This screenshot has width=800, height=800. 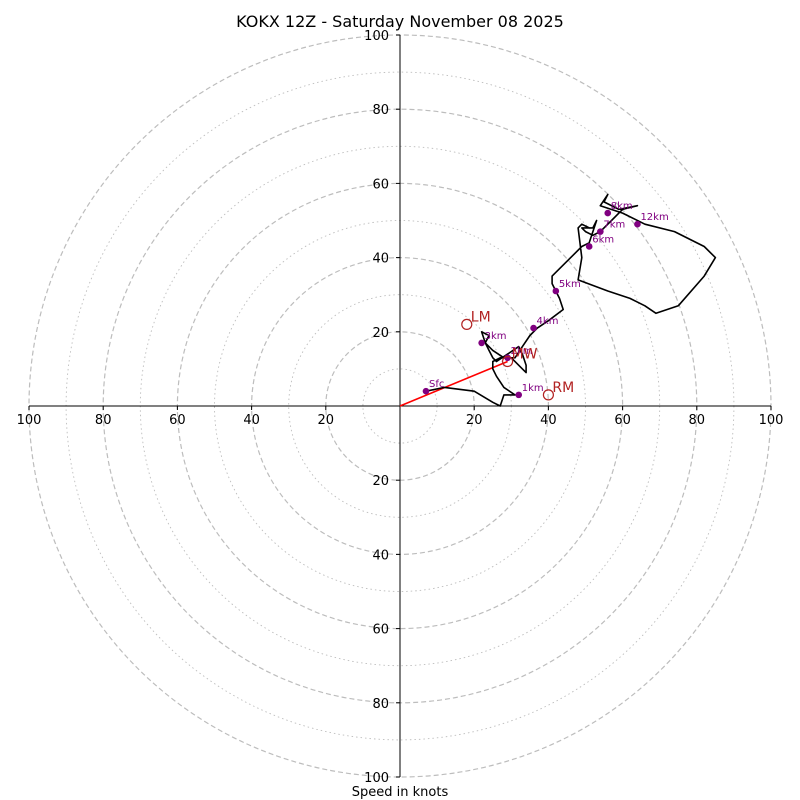 I want to click on storm-motion-vector, so click(x=453, y=383).